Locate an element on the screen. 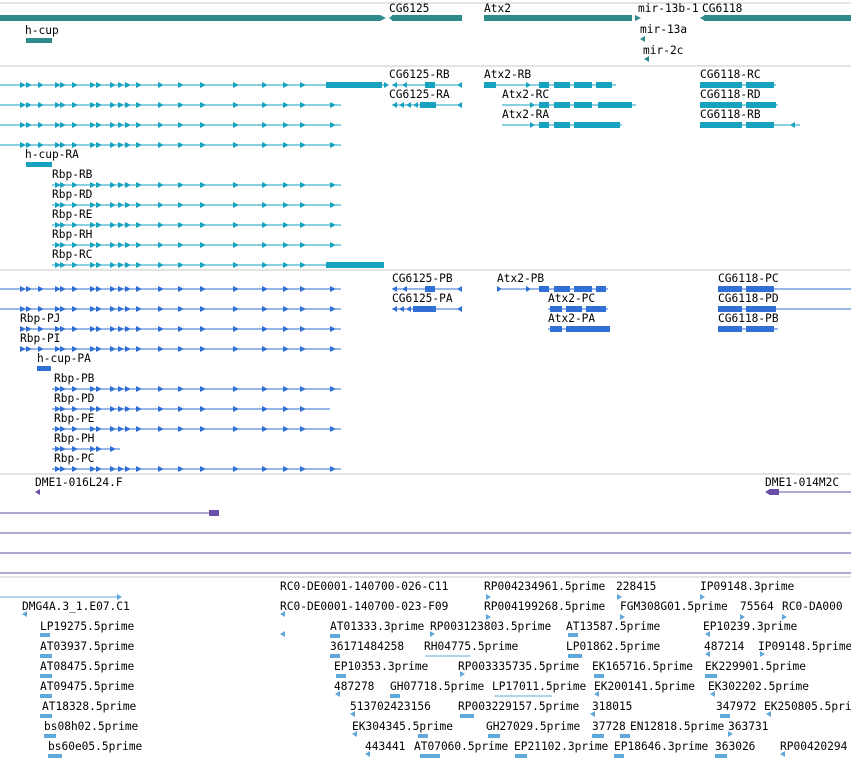 Image resolution: width=851 pixels, height=762 pixels. est-label: EP10353.3prime is located at coordinates (381, 666).